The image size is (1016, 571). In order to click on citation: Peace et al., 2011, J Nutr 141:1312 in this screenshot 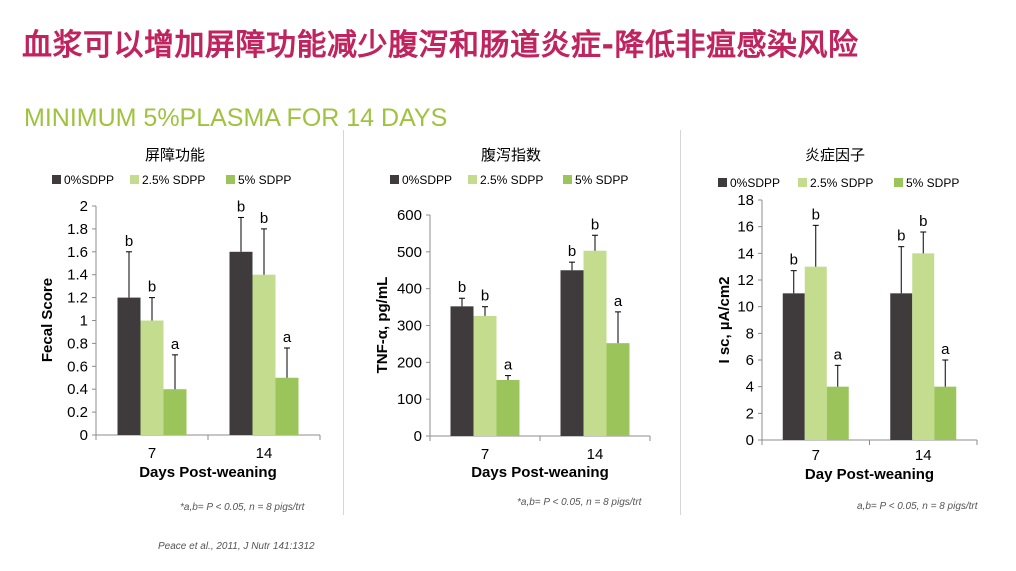, I will do `click(236, 546)`.